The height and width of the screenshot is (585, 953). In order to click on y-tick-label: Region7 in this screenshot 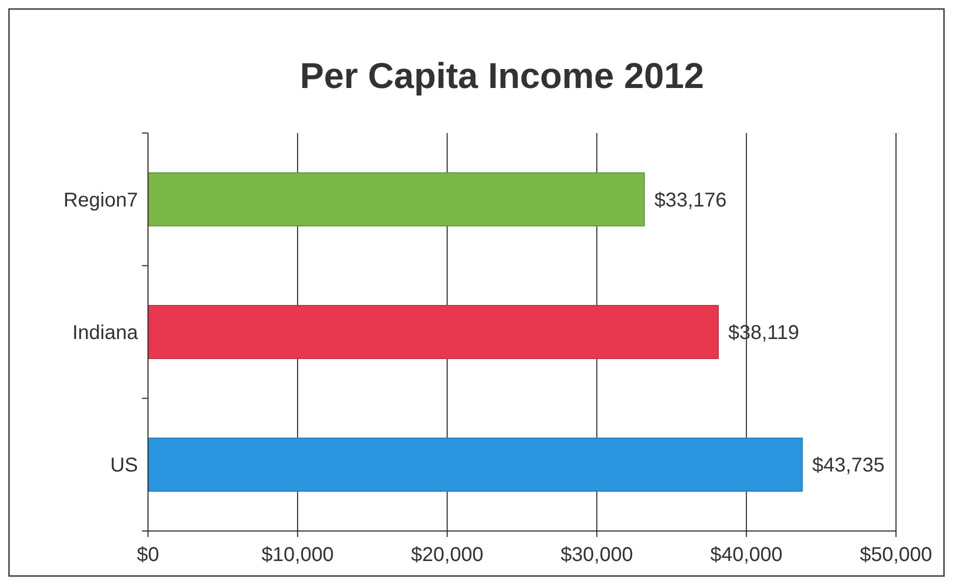, I will do `click(100, 200)`.